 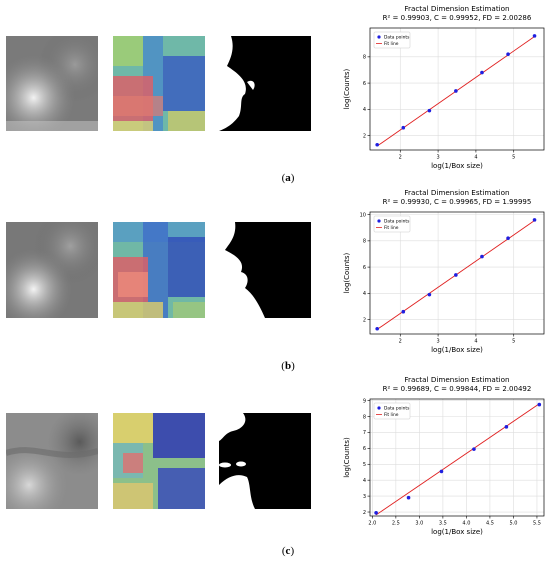 I want to click on y-tick-label: 7, so click(x=364, y=433).